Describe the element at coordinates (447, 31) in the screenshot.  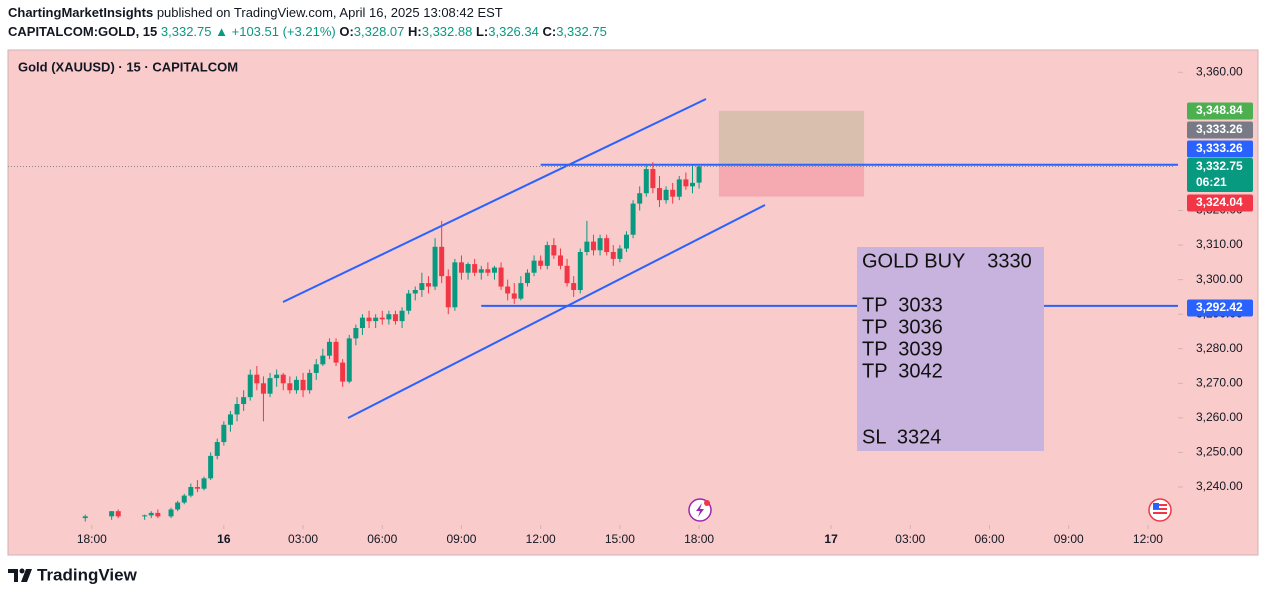
I see `high-value: 3,332.88` at that location.